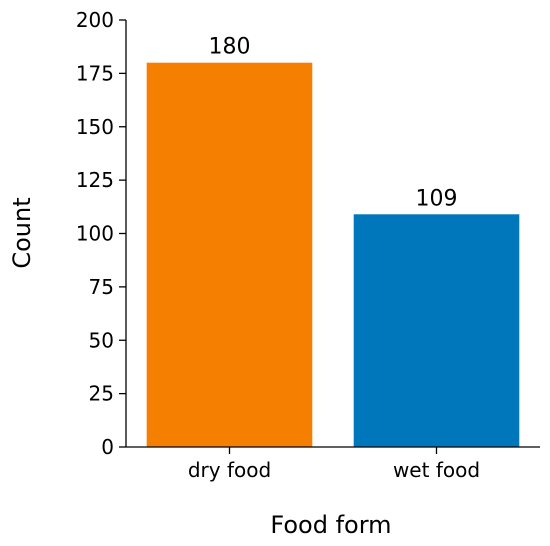 The height and width of the screenshot is (546, 550). Describe the element at coordinates (95, 73) in the screenshot. I see `y-tick-label: 175` at that location.